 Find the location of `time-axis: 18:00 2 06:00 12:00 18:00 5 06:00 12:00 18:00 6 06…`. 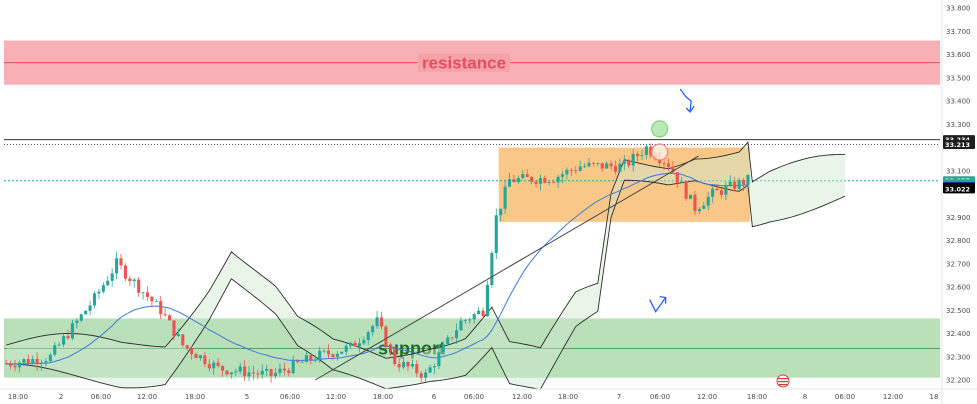

time-axis: 18:00 2 06:00 12:00 18:00 5 06:00 12:00 18:00 6 06… is located at coordinates (488, 394).